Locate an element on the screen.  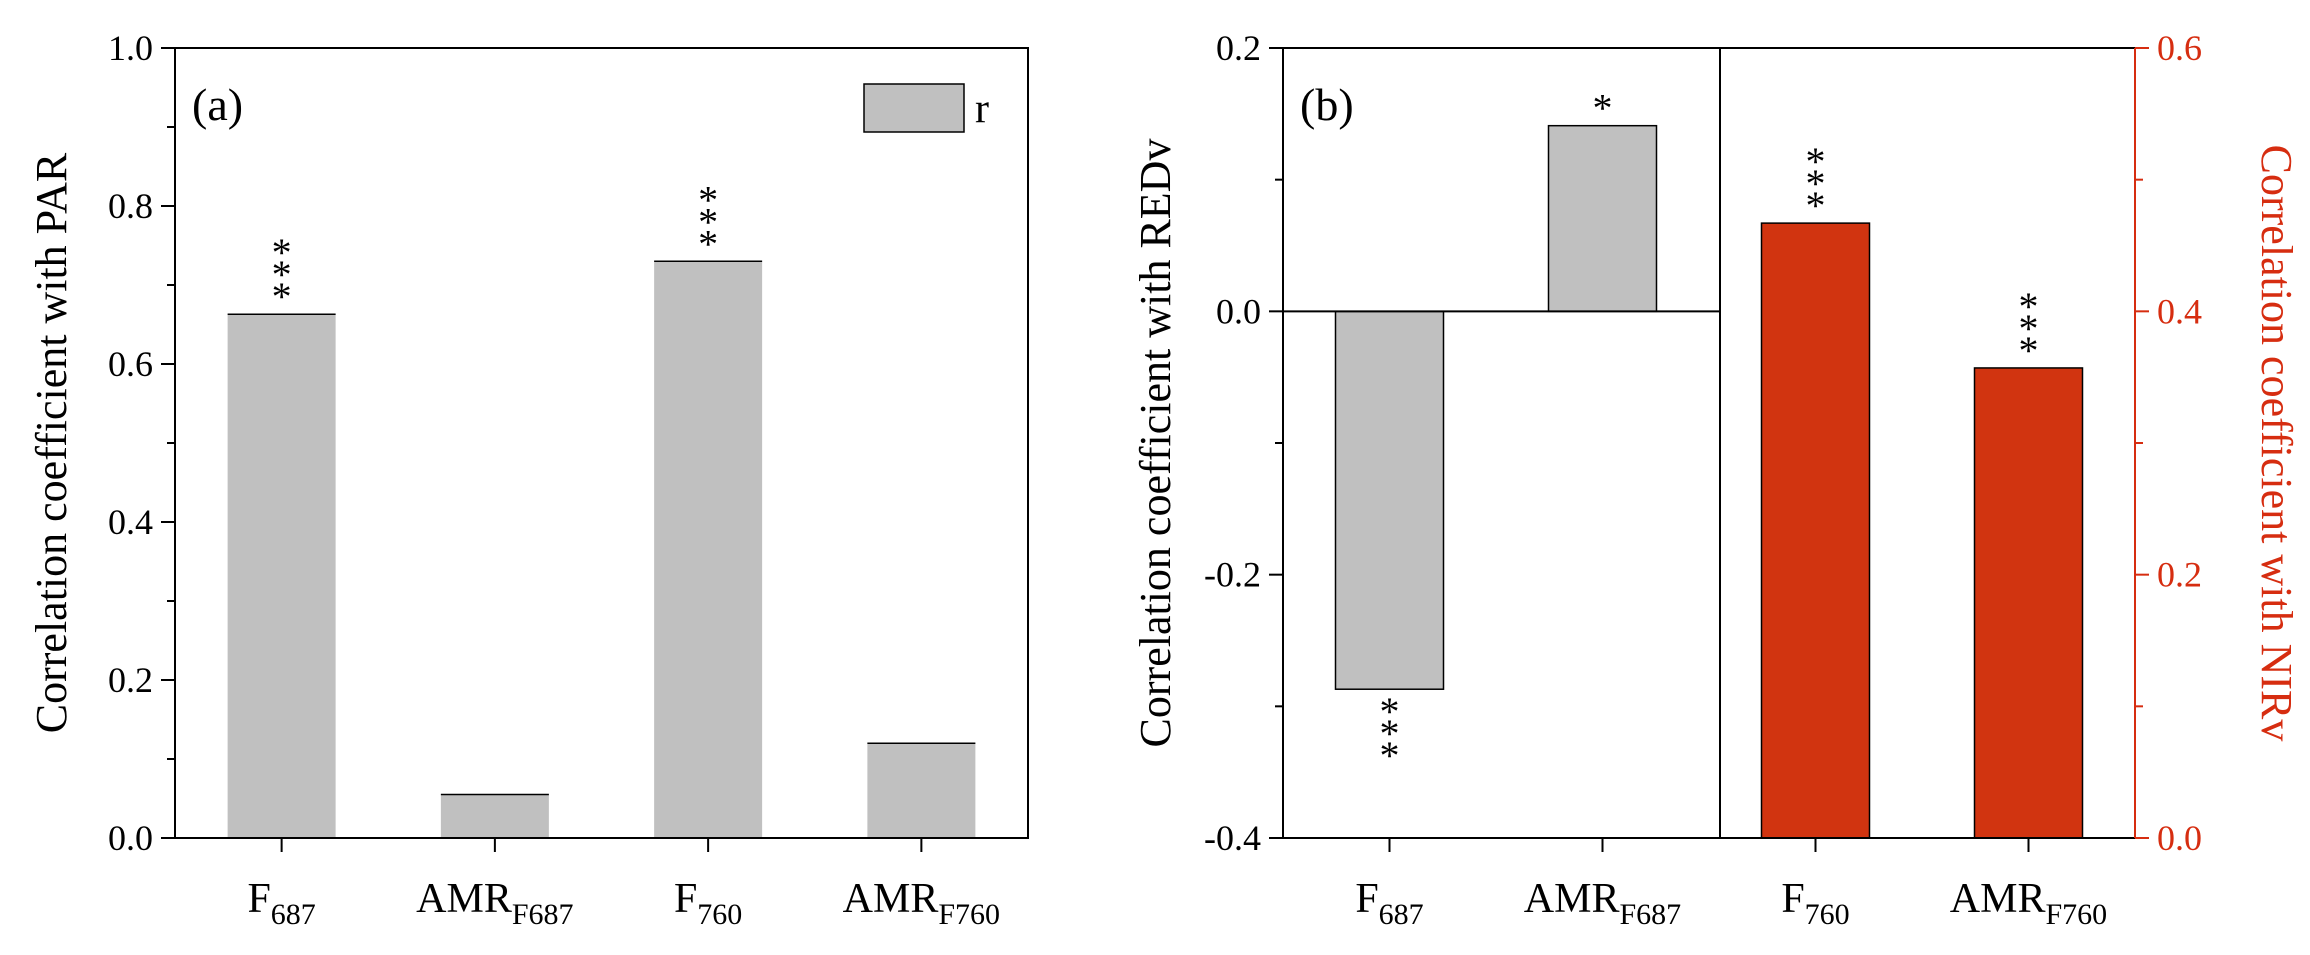
b-left-y-tick-label: -0.4 is located at coordinates (1232, 838).